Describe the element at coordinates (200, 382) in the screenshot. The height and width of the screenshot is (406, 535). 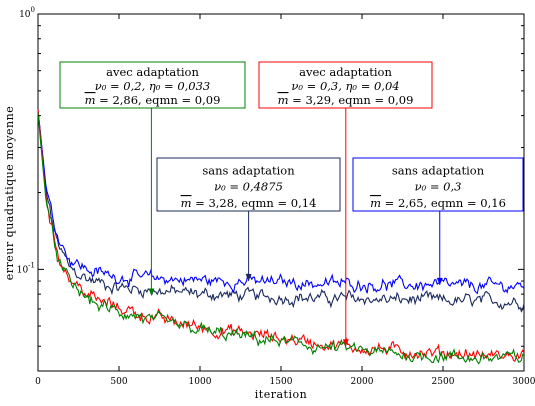
I see `x-tick-label: 1000` at that location.